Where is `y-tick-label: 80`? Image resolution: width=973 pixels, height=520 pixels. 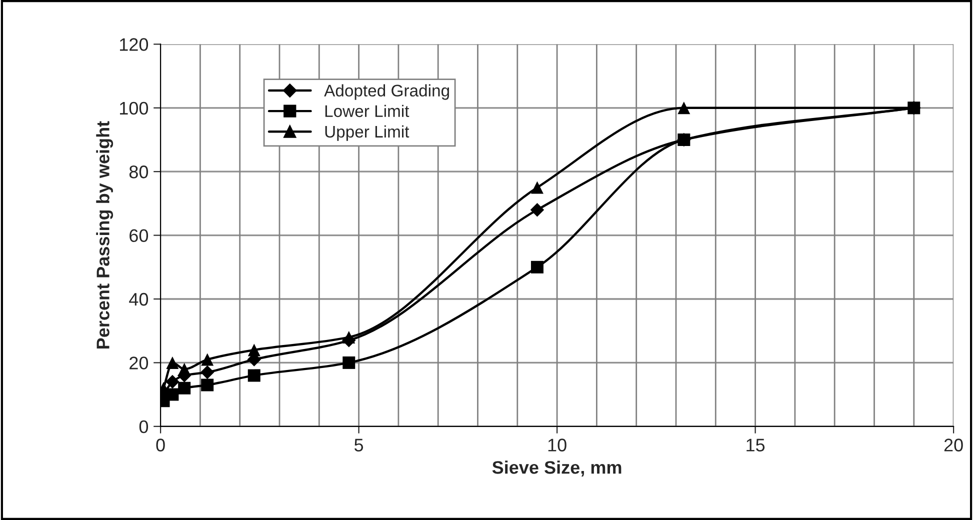 y-tick-label: 80 is located at coordinates (138, 172).